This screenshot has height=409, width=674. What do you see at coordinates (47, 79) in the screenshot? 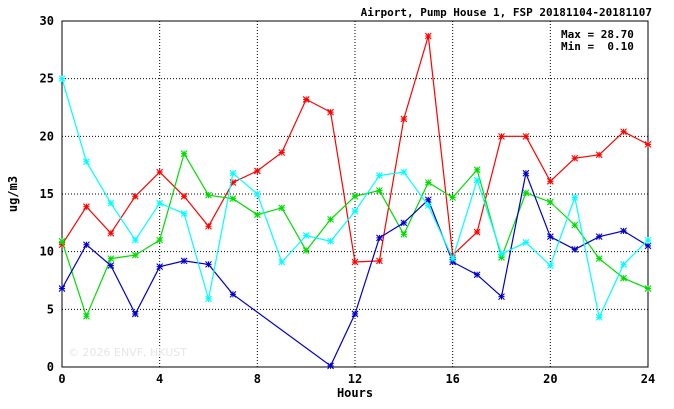
I see `y-tick-label: 25` at bounding box center [47, 79].